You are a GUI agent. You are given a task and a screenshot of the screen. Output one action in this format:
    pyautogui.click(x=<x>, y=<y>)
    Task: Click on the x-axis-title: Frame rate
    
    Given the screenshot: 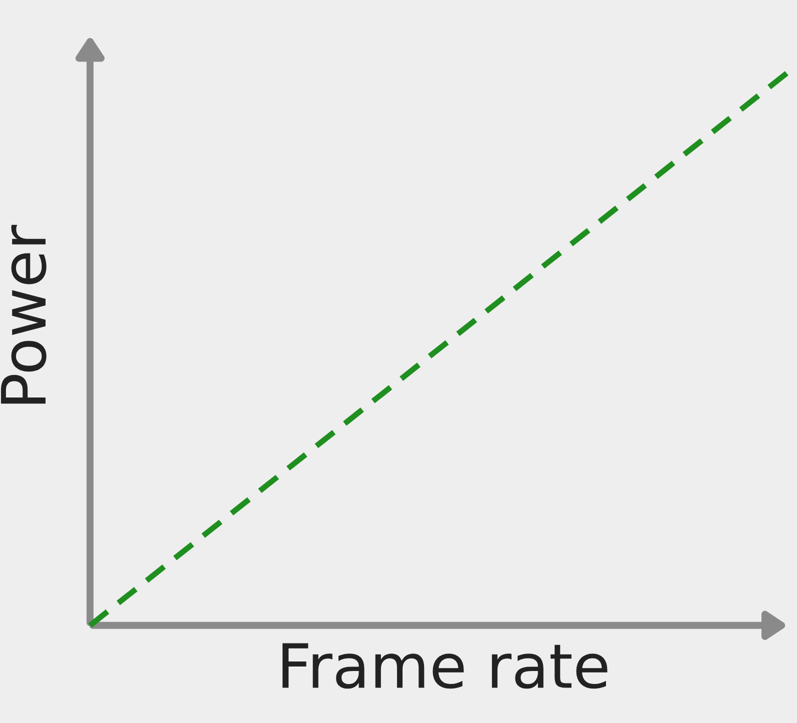 What is the action you would take?
    pyautogui.click(x=445, y=666)
    